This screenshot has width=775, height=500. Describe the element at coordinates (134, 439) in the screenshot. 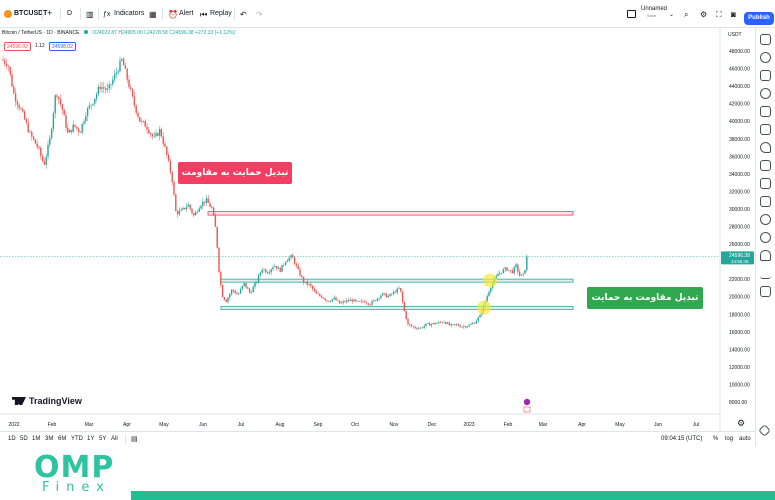

I see `goto-date-icon: ▤` at that location.